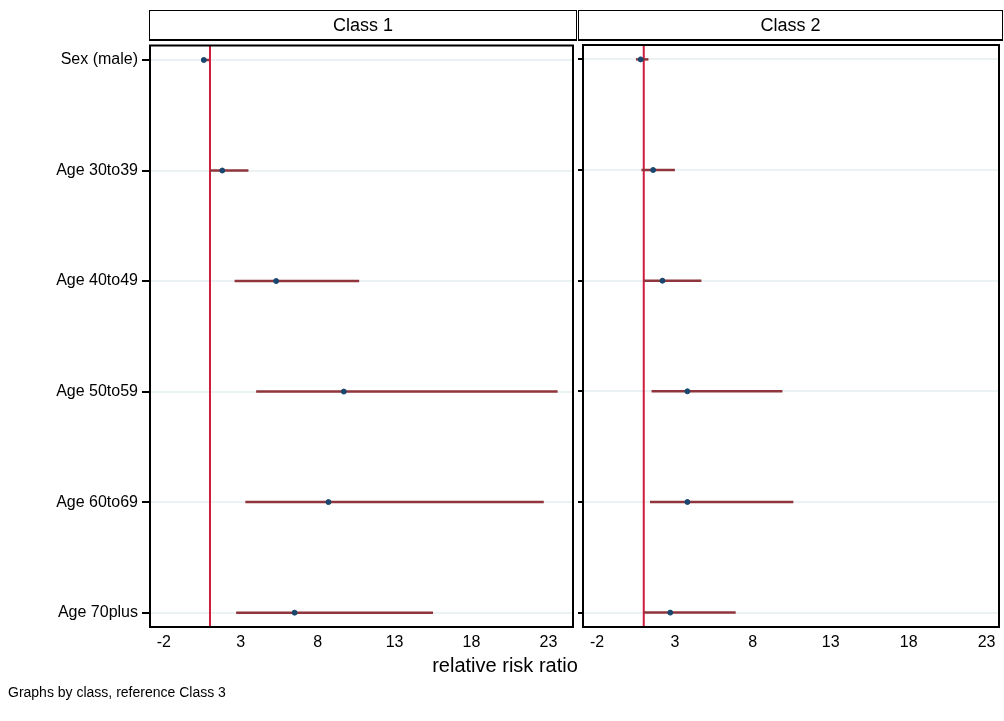 The image size is (1004, 721). Describe the element at coordinates (97, 501) in the screenshot. I see `y-tick-label: Age 60to69` at that location.